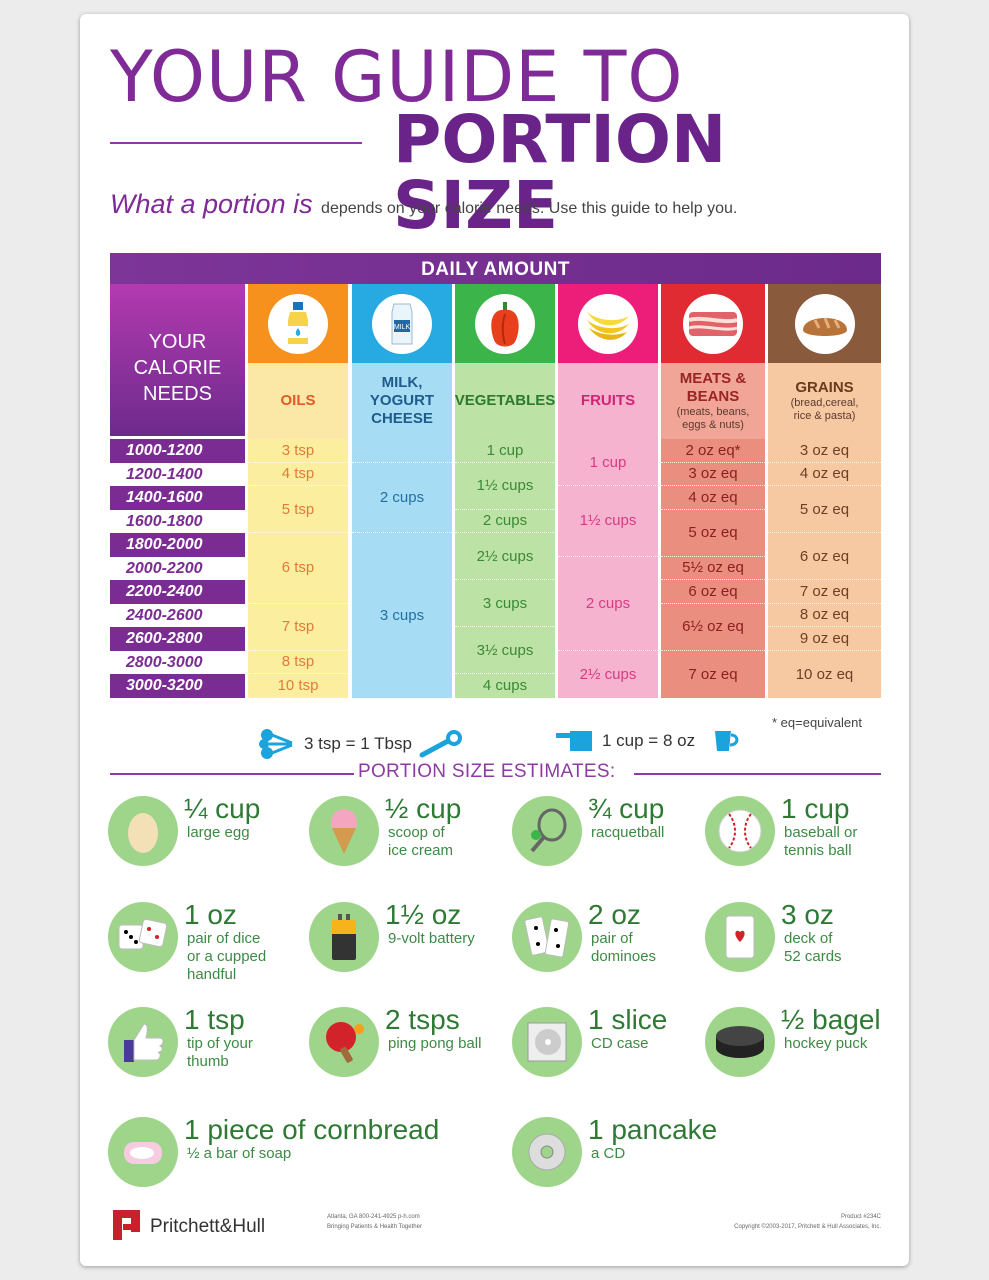 This screenshot has height=1280, width=989. What do you see at coordinates (608, 1153) in the screenshot?
I see `estimate-description: a CD` at bounding box center [608, 1153].